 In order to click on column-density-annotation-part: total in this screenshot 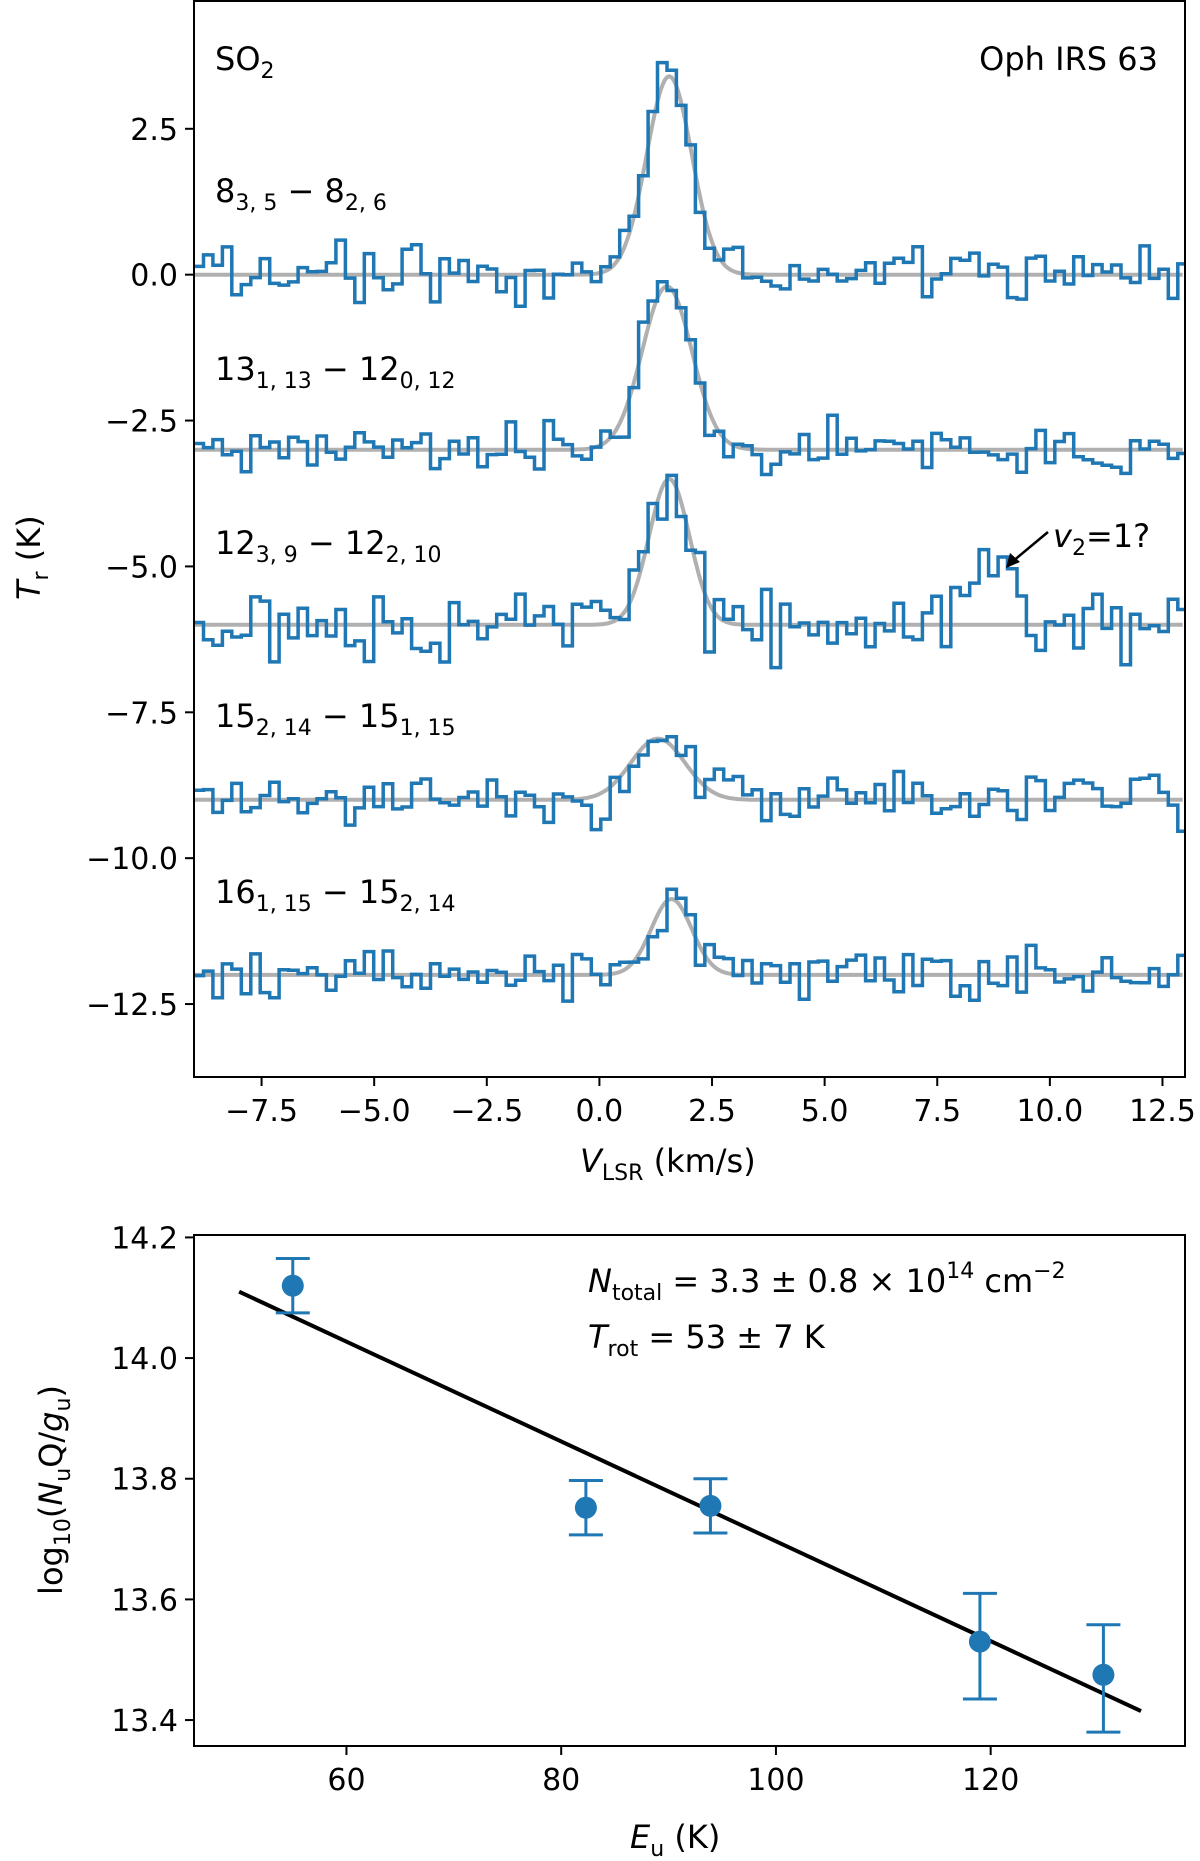, I will do `click(637, 1293)`.